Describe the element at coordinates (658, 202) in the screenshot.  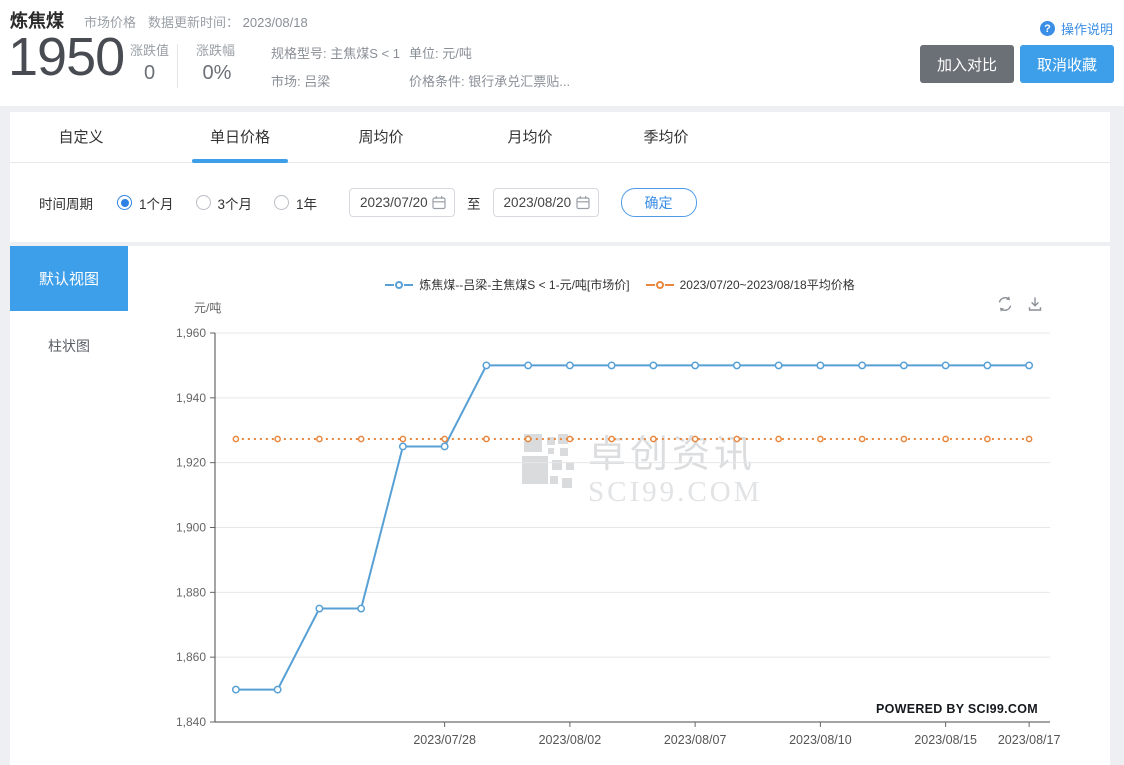
I see `confirm-button: 确定` at that location.